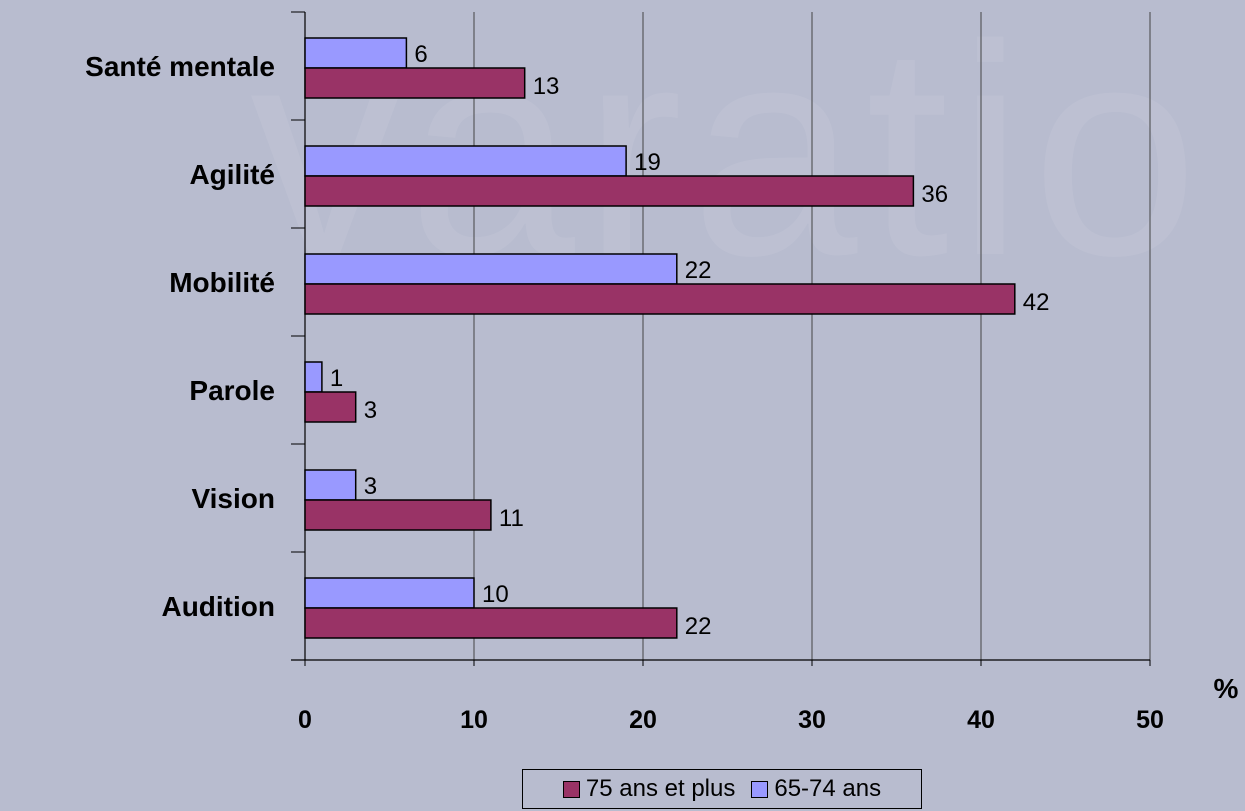 This screenshot has width=1245, height=811. Describe the element at coordinates (218, 606) in the screenshot. I see `category-label: Audition` at that location.